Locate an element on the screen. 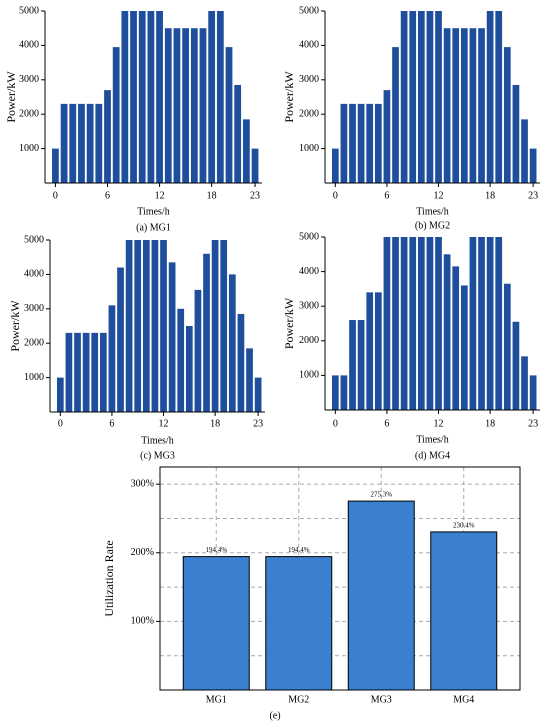  y-tick-label: 200% is located at coordinates (142, 552).